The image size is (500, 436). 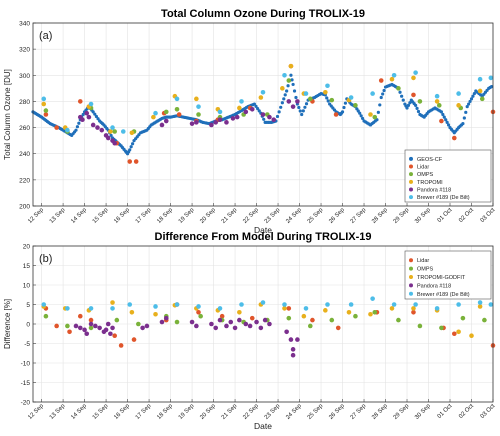 I want to click on x-tick-label: 13 Sep, so click(x=58, y=412).